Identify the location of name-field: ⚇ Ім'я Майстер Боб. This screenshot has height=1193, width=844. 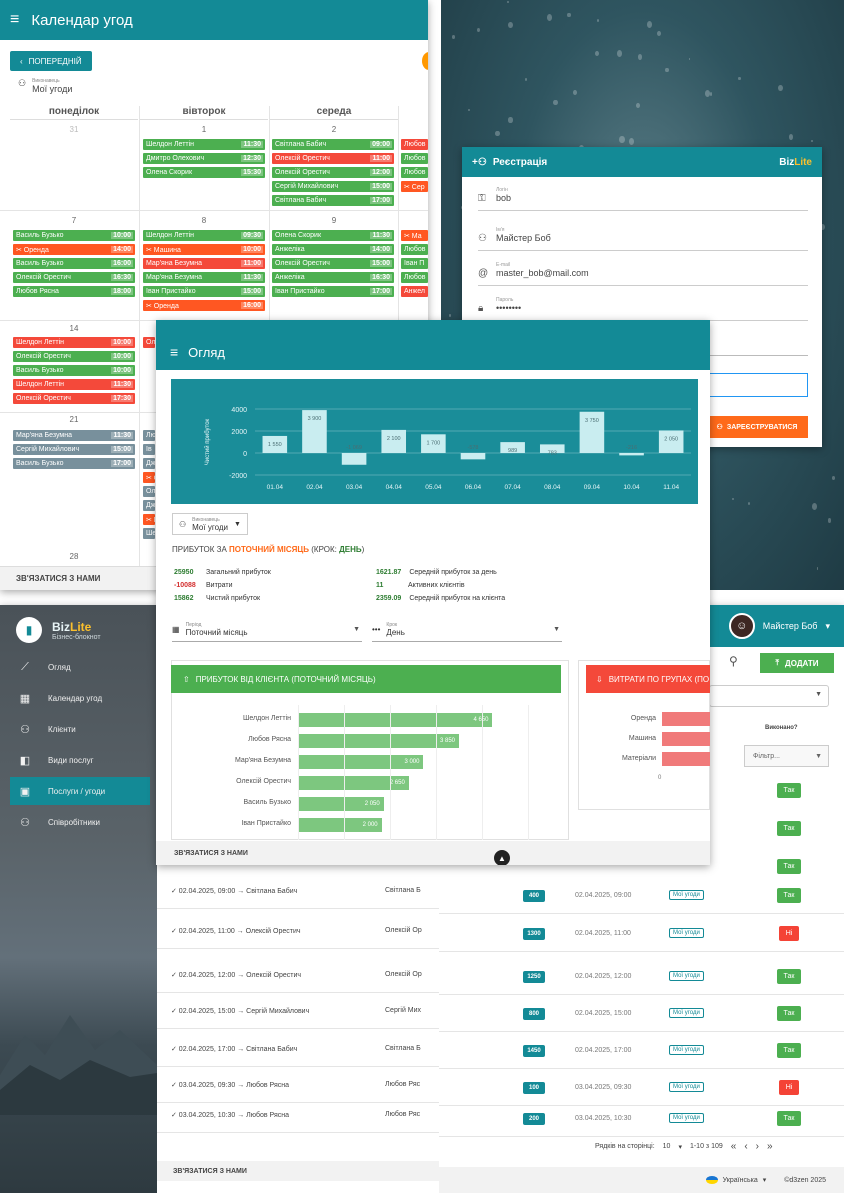
(643, 239).